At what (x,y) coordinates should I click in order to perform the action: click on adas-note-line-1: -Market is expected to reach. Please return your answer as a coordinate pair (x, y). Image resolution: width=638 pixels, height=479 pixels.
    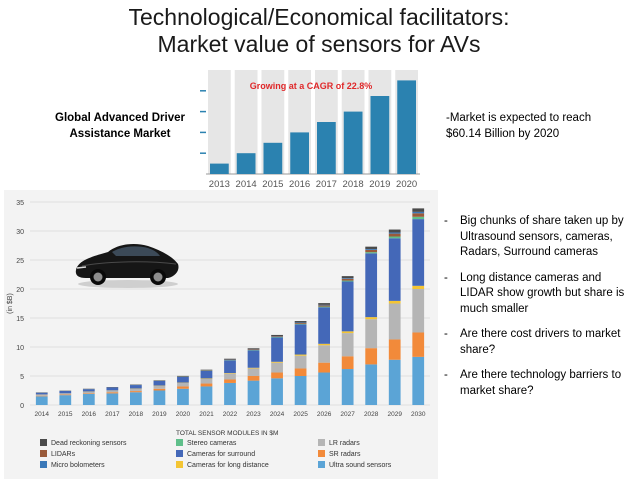
    Looking at the image, I should click on (519, 118).